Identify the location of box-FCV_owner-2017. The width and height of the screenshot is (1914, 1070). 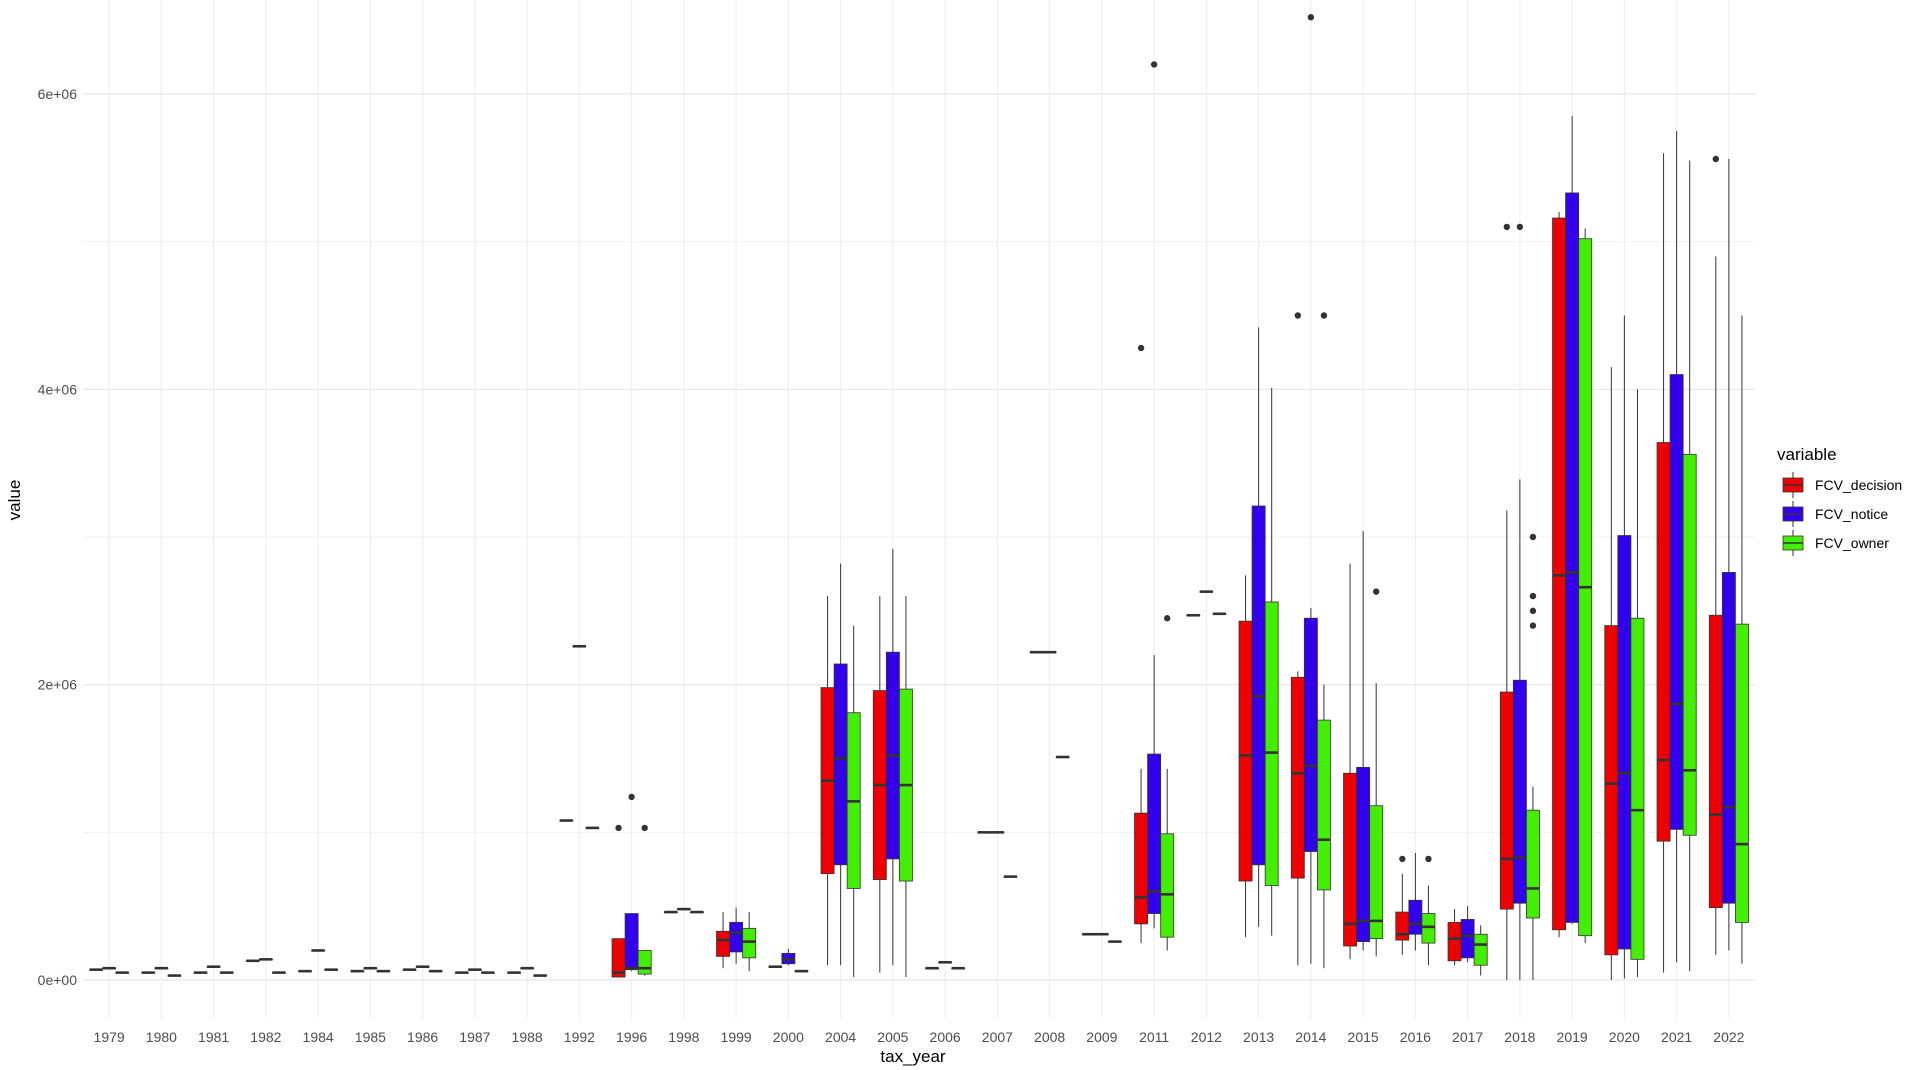
(1480, 950).